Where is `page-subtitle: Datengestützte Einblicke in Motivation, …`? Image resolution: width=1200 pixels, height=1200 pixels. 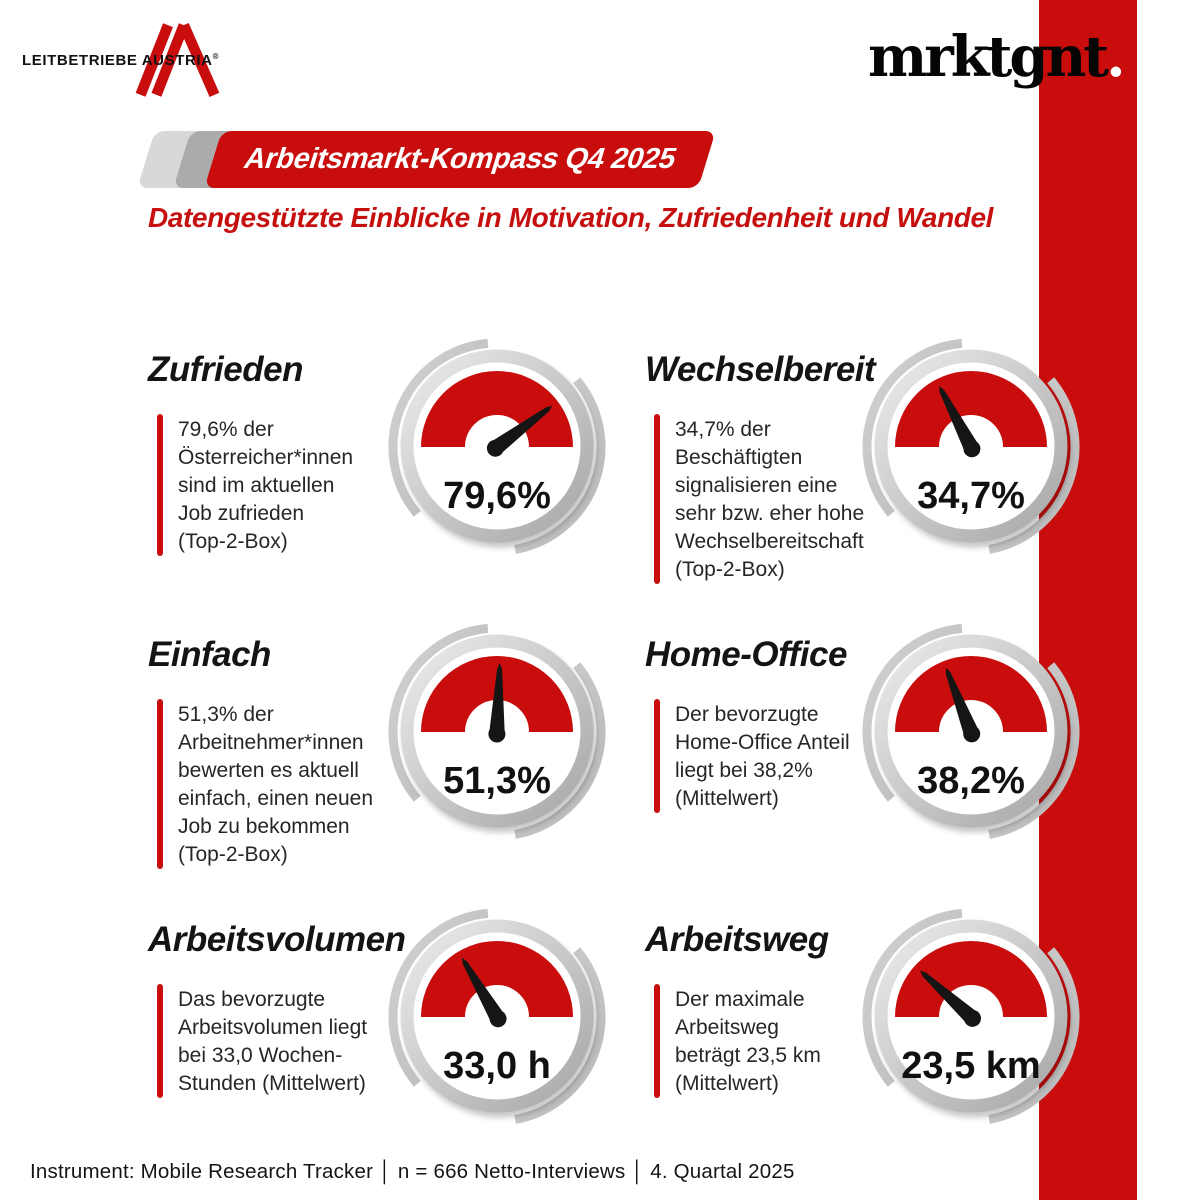 page-subtitle: Datengestützte Einblicke in Motivation, … is located at coordinates (571, 217).